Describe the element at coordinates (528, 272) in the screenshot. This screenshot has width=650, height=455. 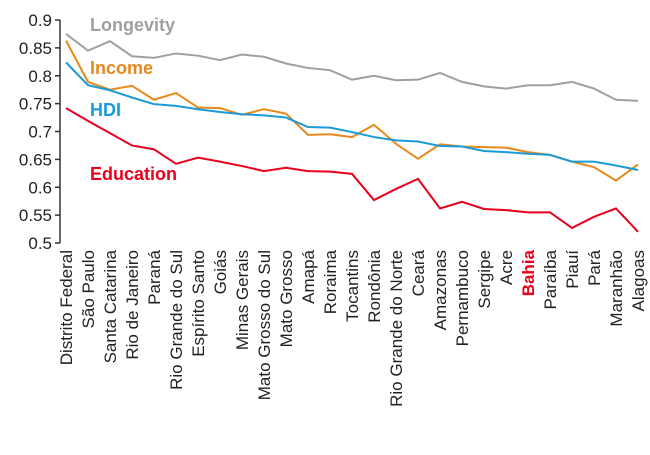
I see `x-tick-label: Bahia` at that location.